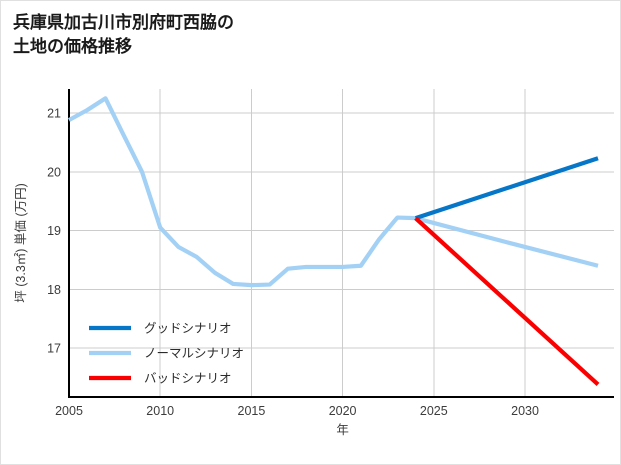 Image resolution: width=621 pixels, height=465 pixels. What do you see at coordinates (69, 411) in the screenshot?
I see `x-tick-label: 2005` at bounding box center [69, 411].